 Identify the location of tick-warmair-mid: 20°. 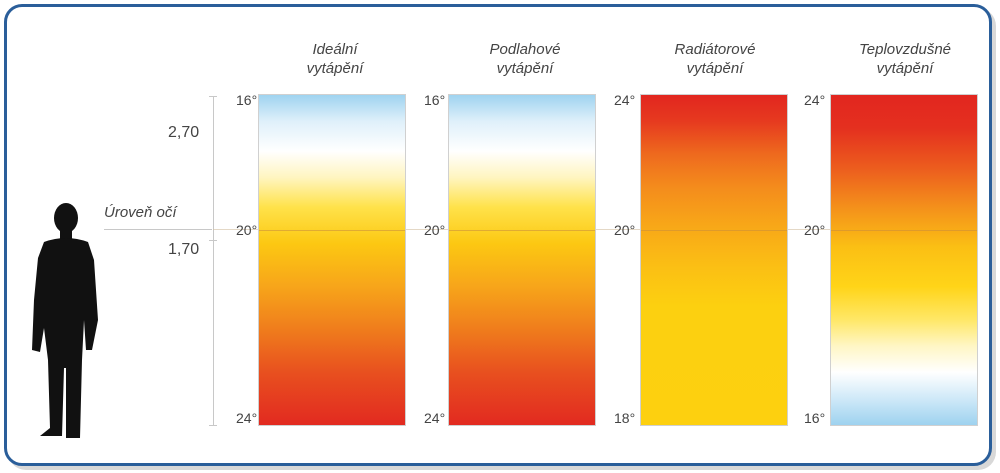
(815, 230).